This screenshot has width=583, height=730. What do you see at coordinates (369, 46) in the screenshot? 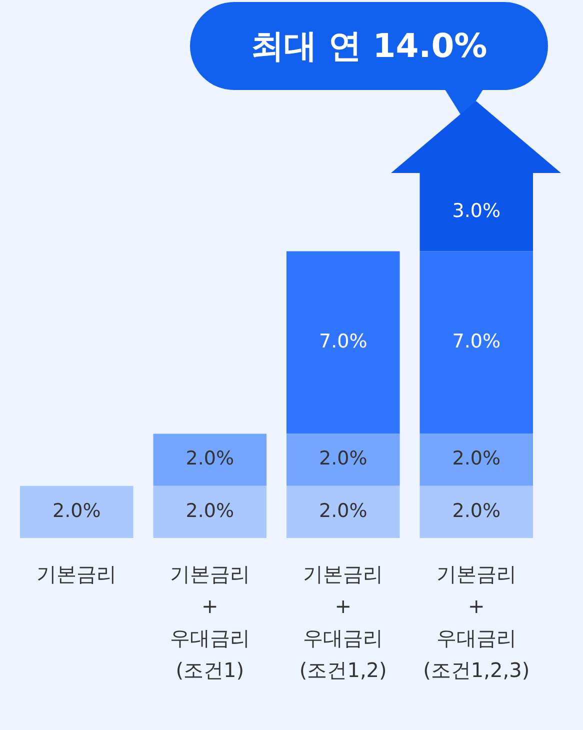
I see `chart-title: 최대 연 14.0%` at bounding box center [369, 46].